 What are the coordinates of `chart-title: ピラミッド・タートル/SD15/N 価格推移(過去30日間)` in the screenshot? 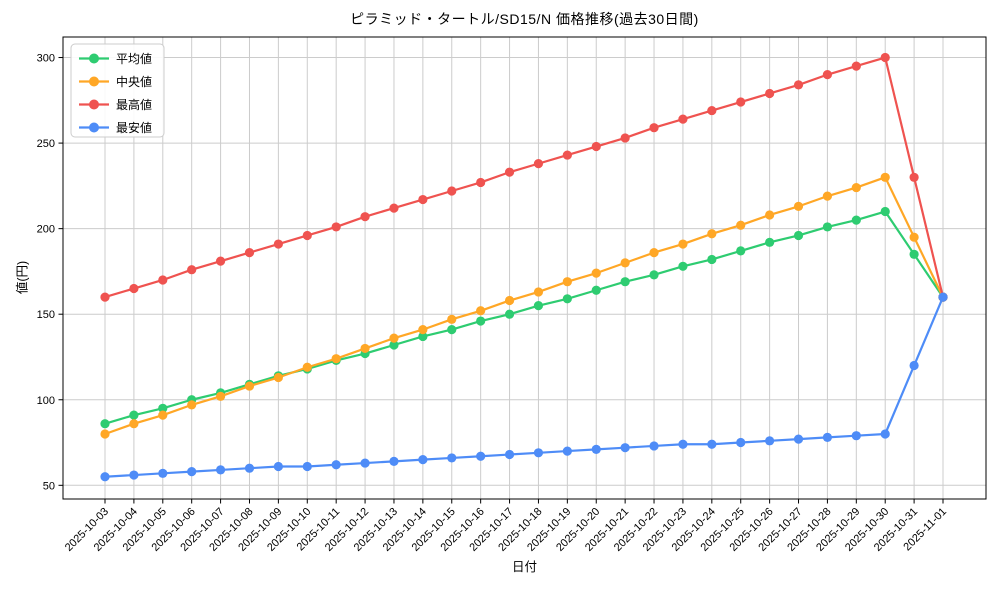 It's located at (524, 19).